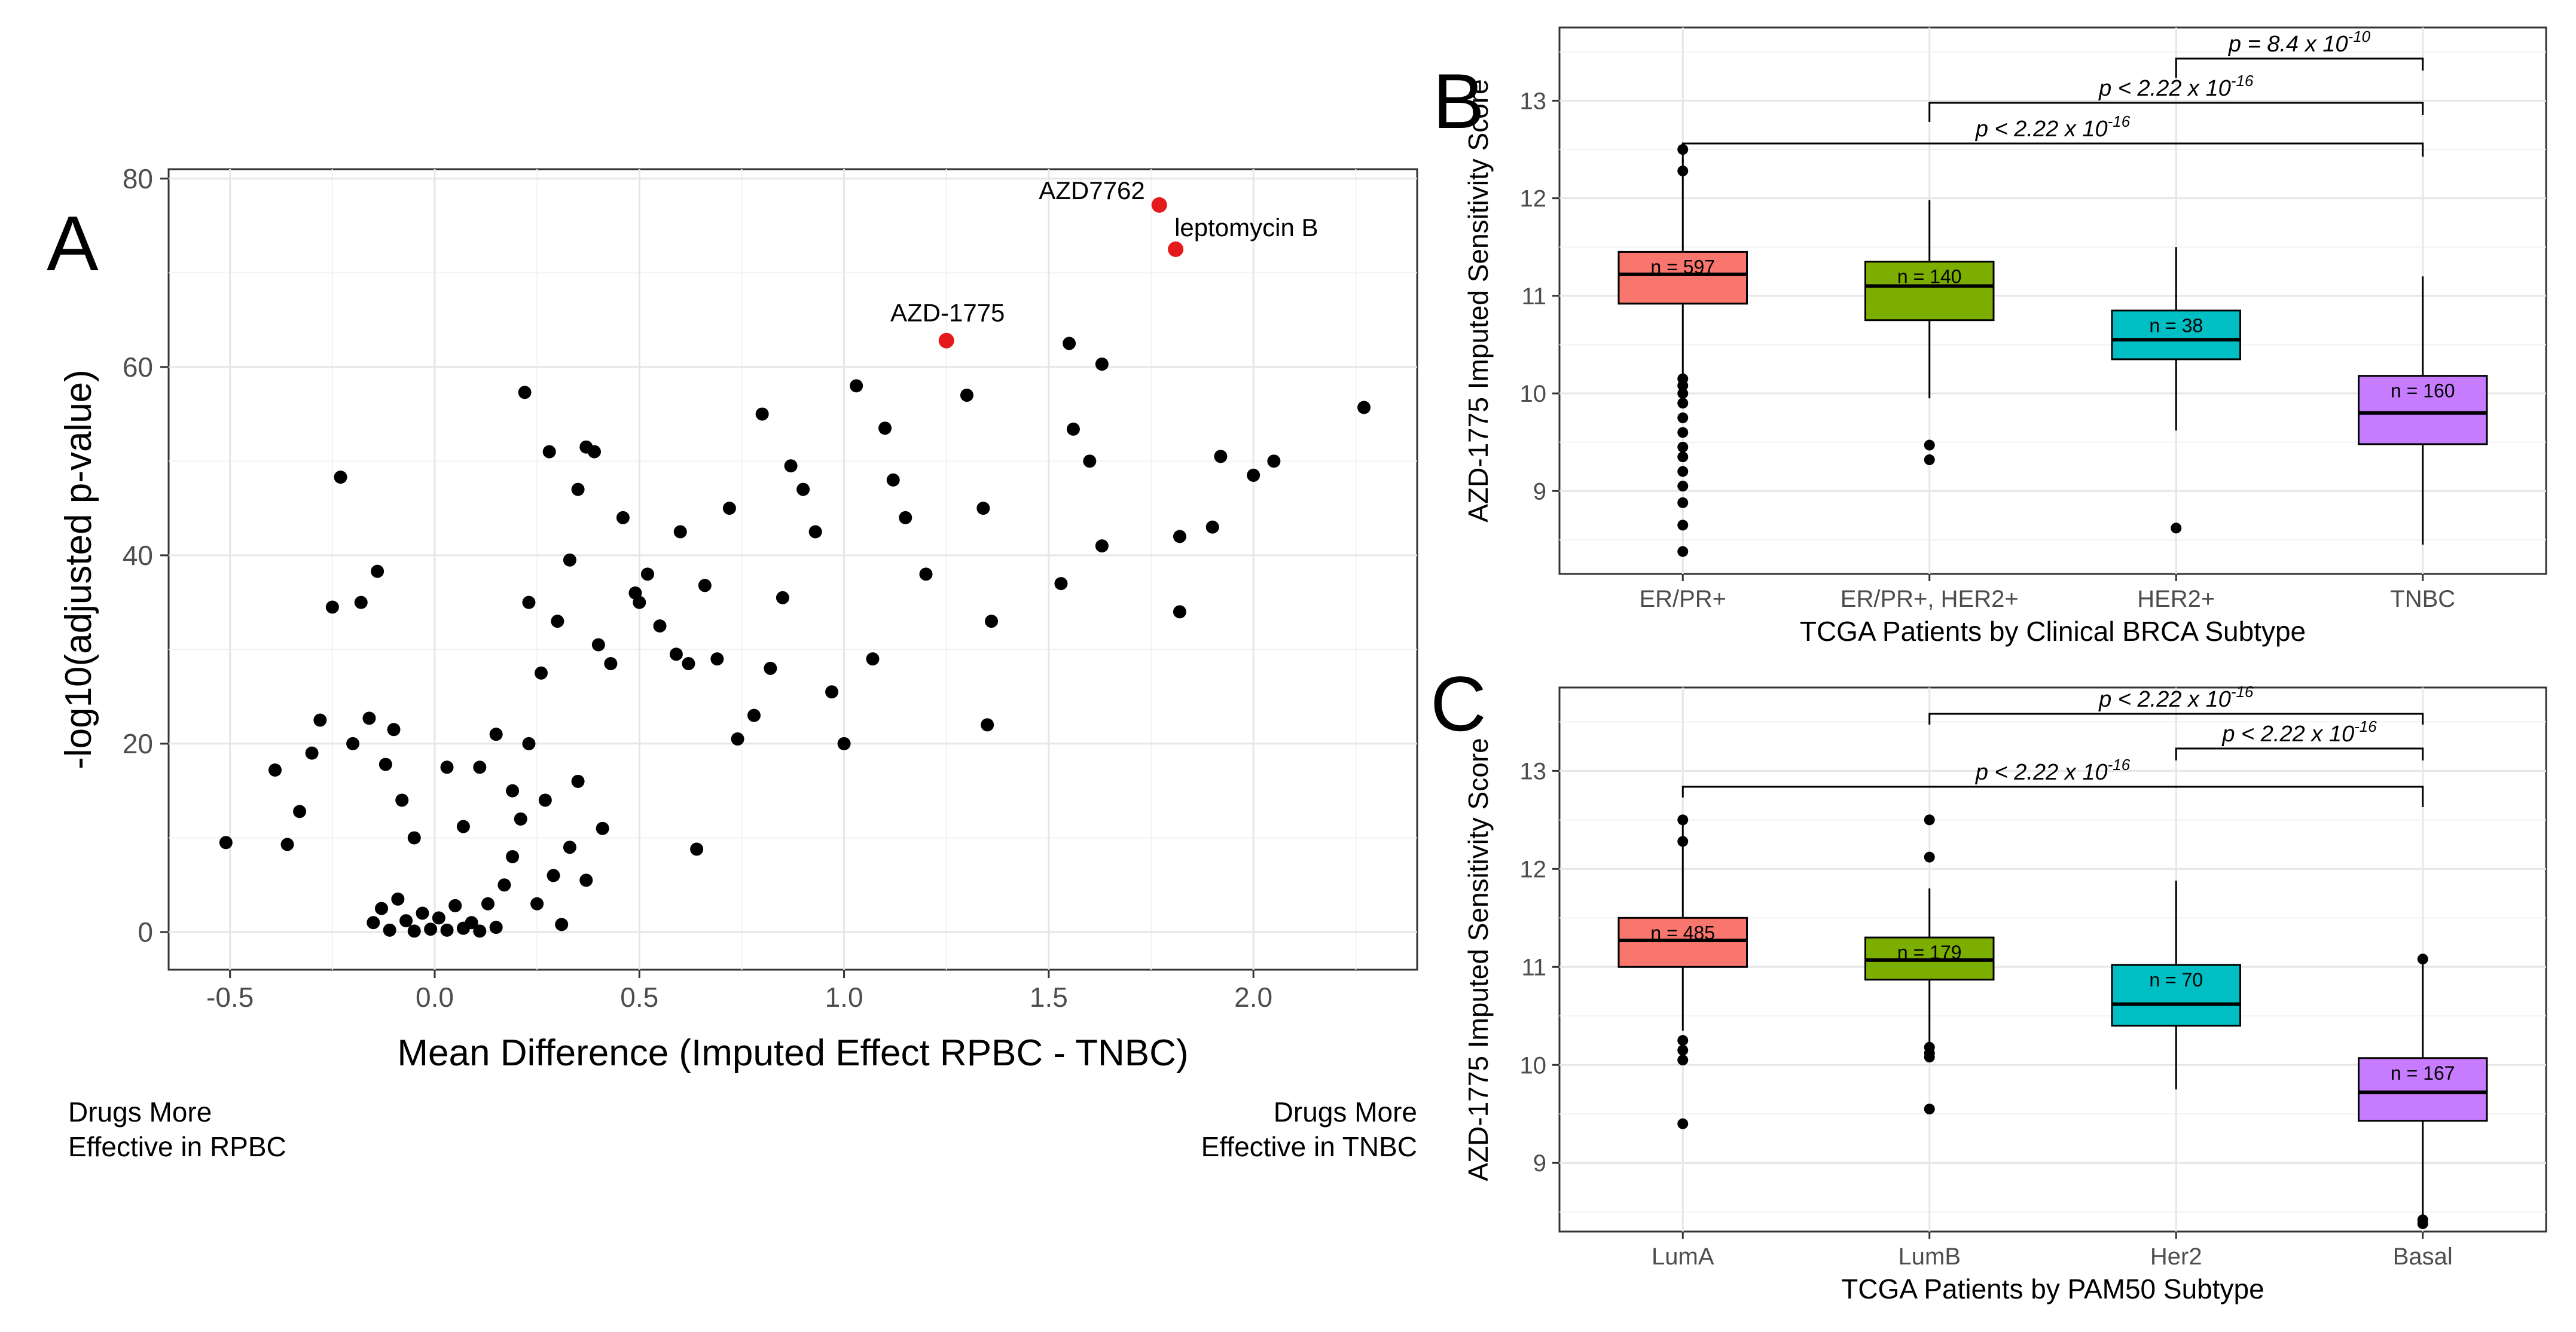 This screenshot has width=2576, height=1332. Describe the element at coordinates (844, 997) in the screenshot. I see `x-tick-label: 1.0` at that location.